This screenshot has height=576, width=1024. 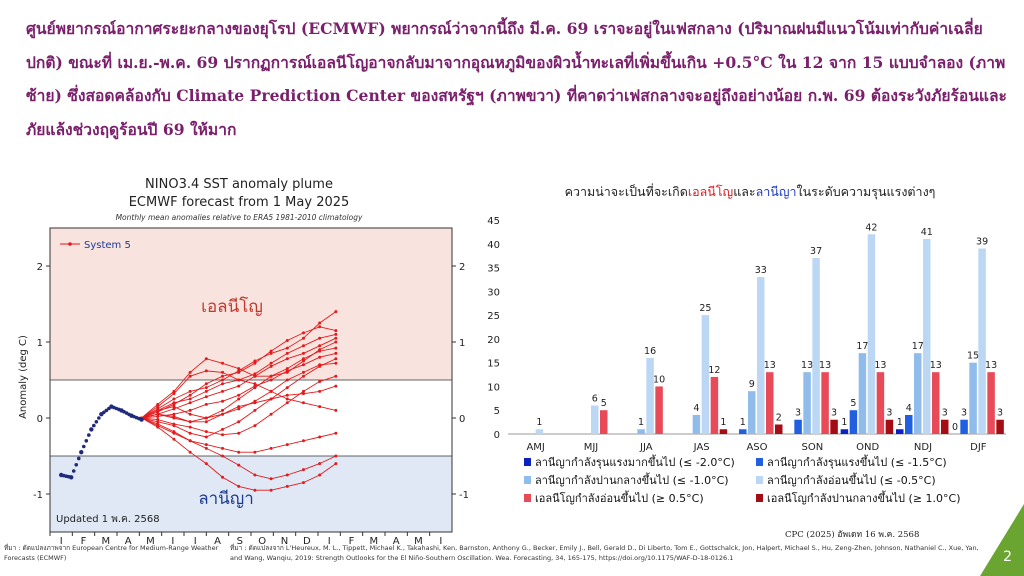 What do you see at coordinates (761, 270) in the screenshot?
I see `bar-data-label: 33` at bounding box center [761, 270].